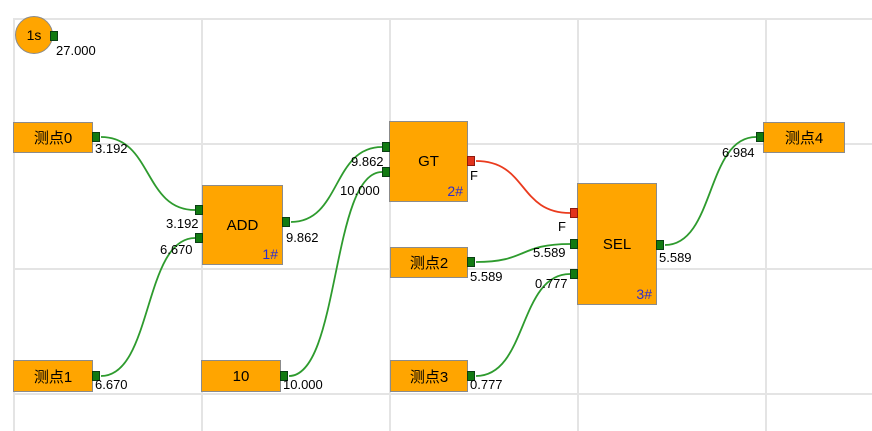 The image size is (872, 431). I want to click on timer-label: 1s, so click(34, 35).